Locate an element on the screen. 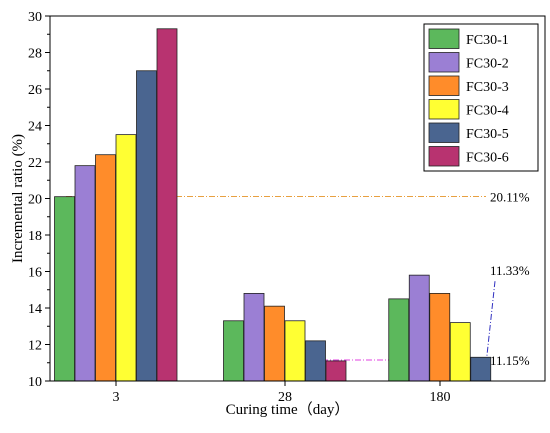  x-tick-label: 28 is located at coordinates (285, 397).